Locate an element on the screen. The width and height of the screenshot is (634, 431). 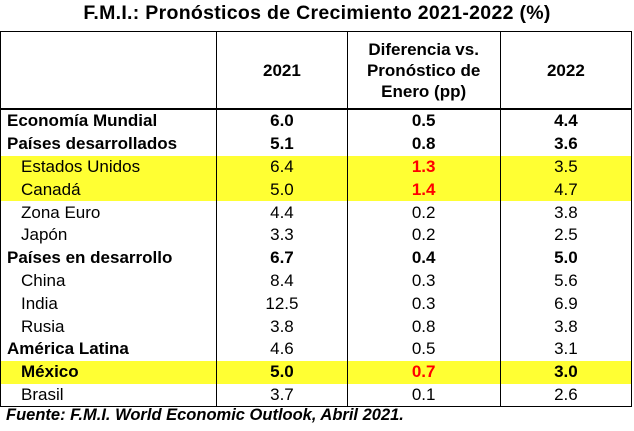
value-difference: 1.4 is located at coordinates (423, 190).